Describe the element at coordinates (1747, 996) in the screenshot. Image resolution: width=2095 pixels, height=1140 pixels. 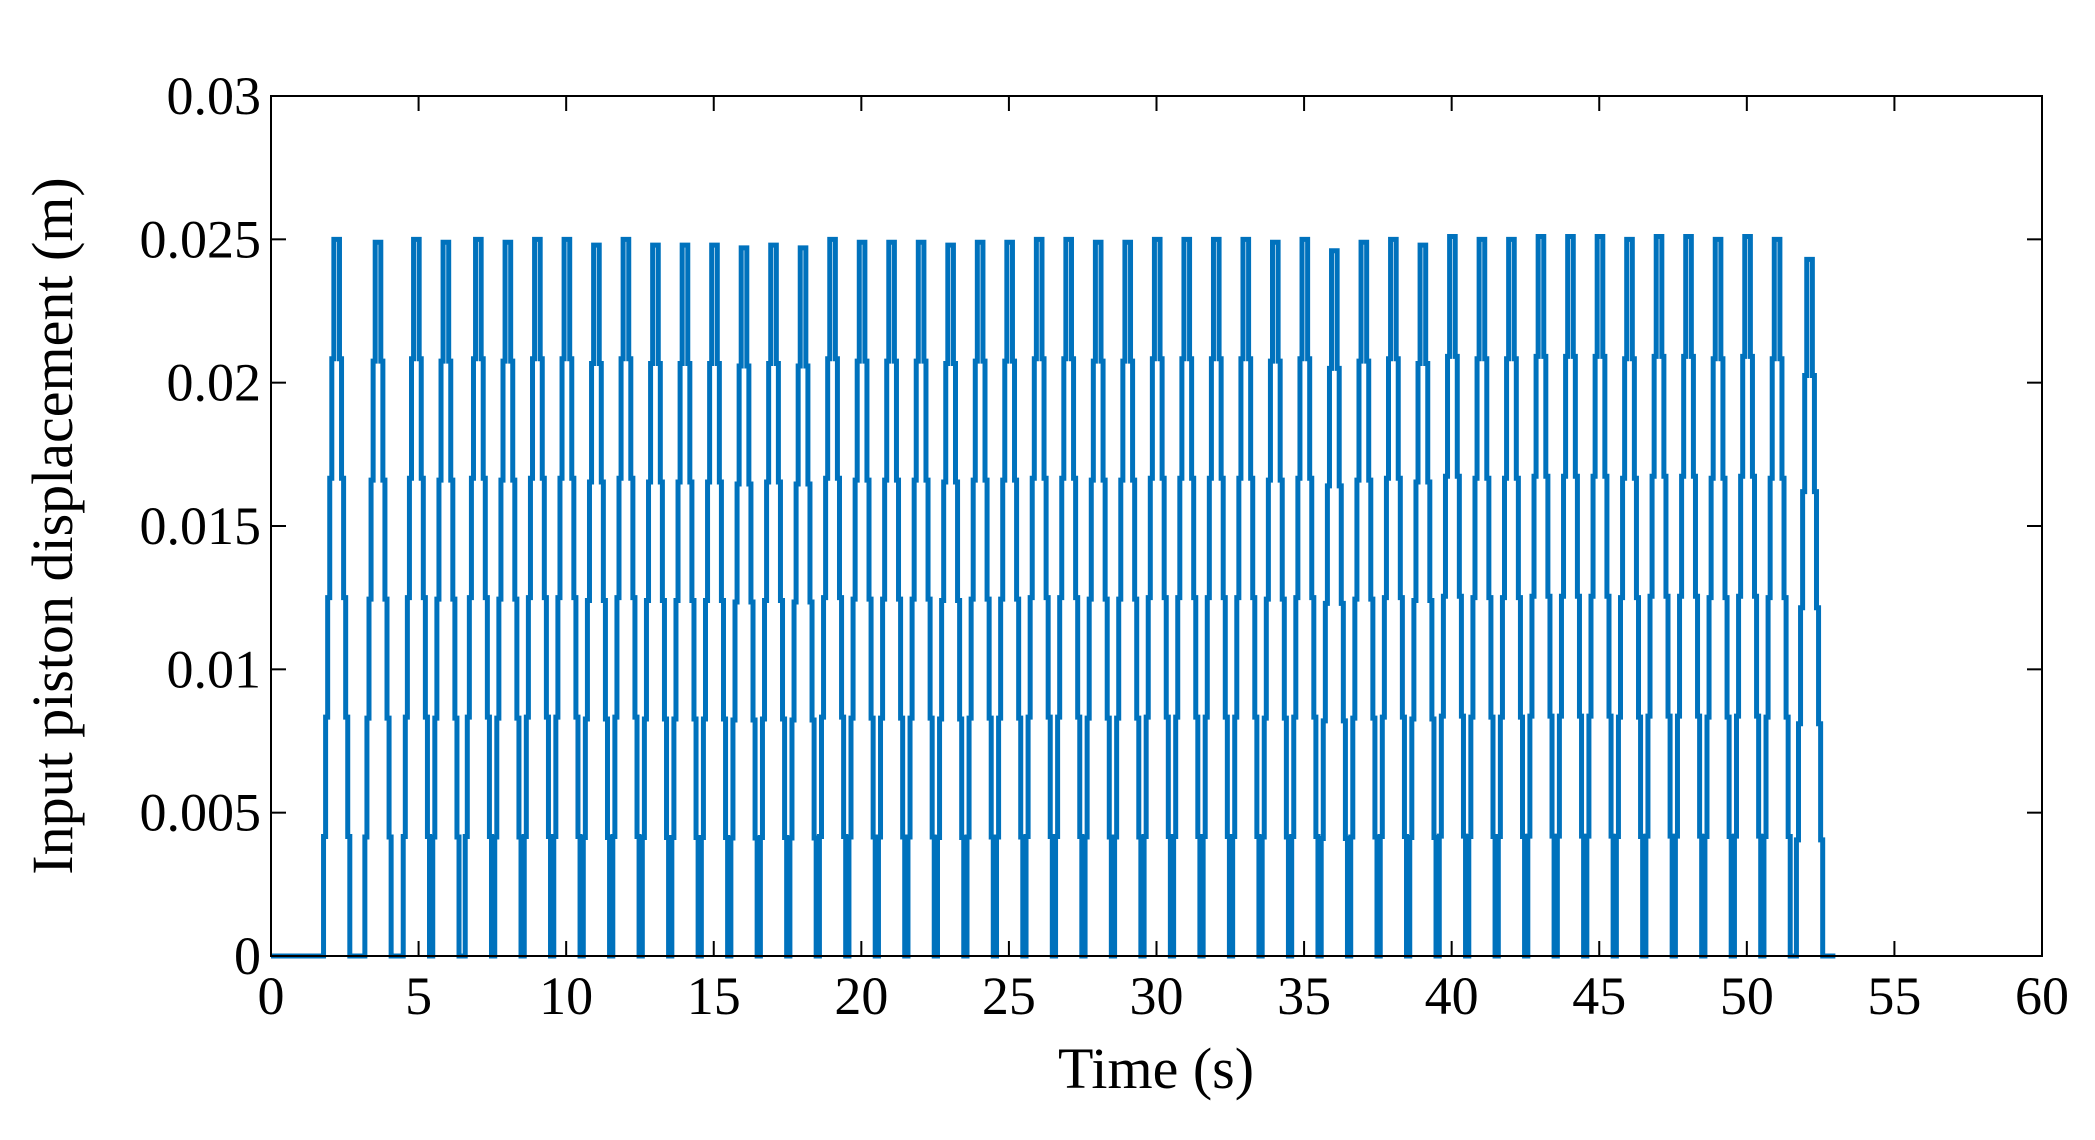
I see `x-tick-label: 50` at that location.